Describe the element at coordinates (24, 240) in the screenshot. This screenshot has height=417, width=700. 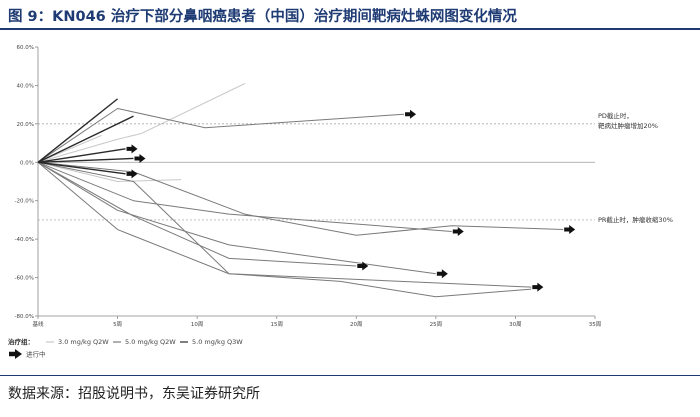
I see `y-tick-label: -40.0%` at that location.